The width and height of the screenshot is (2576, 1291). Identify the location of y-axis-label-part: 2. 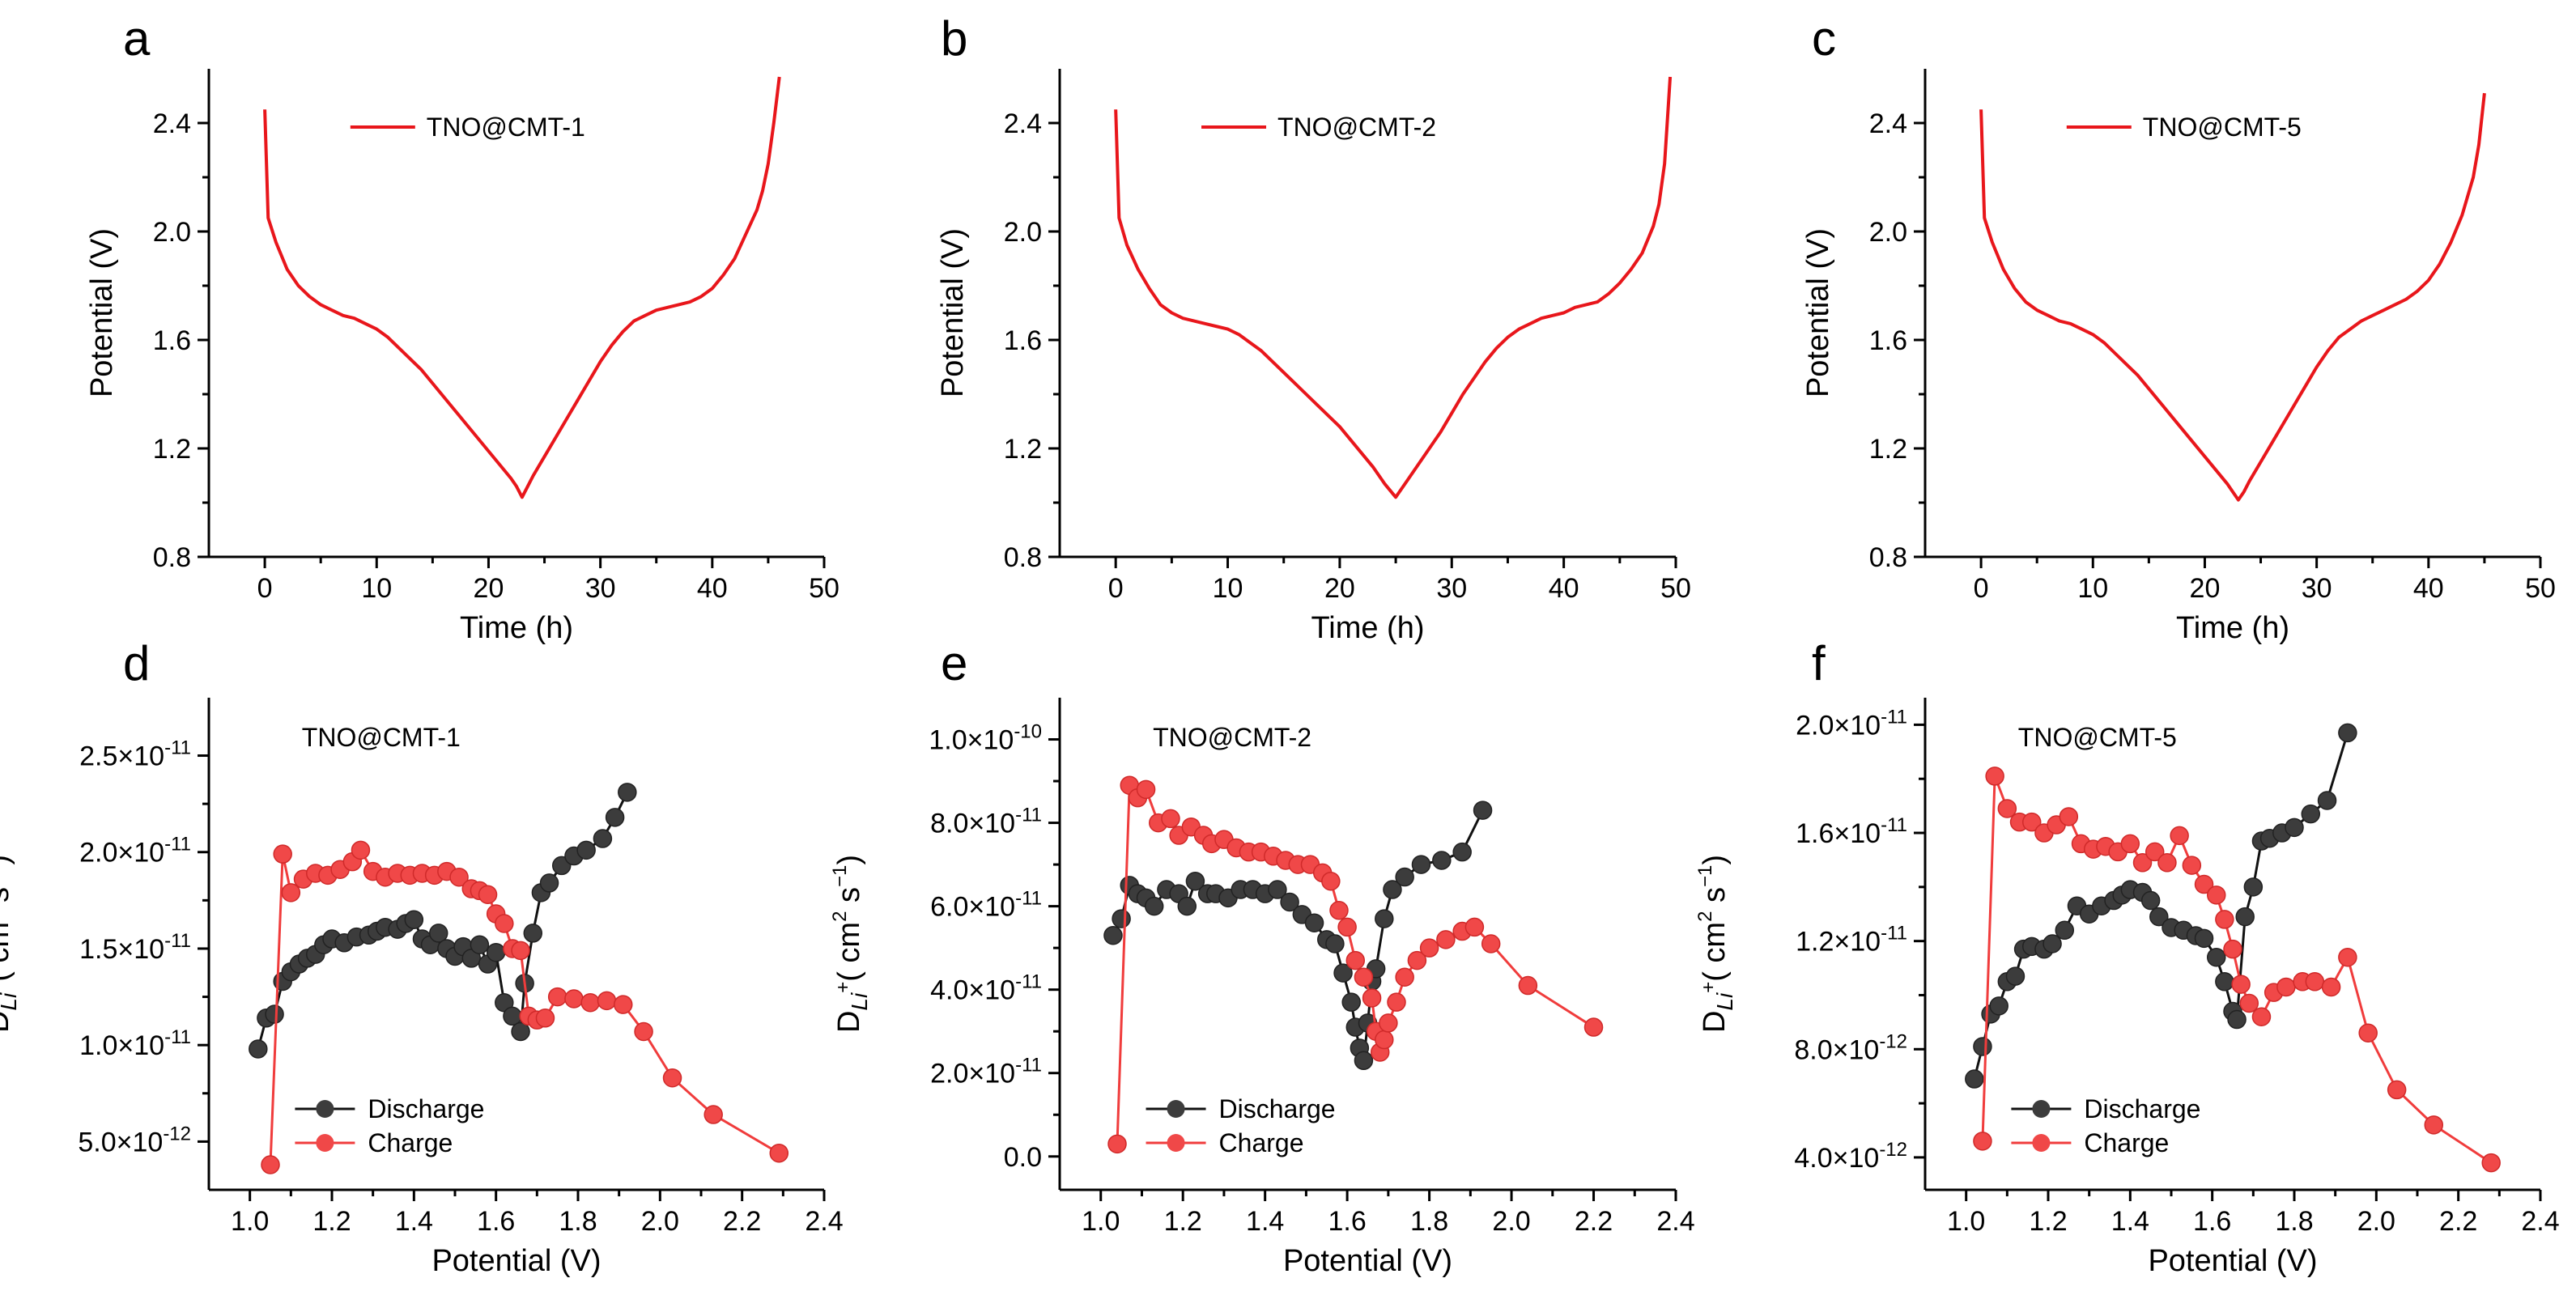
(1705, 917).